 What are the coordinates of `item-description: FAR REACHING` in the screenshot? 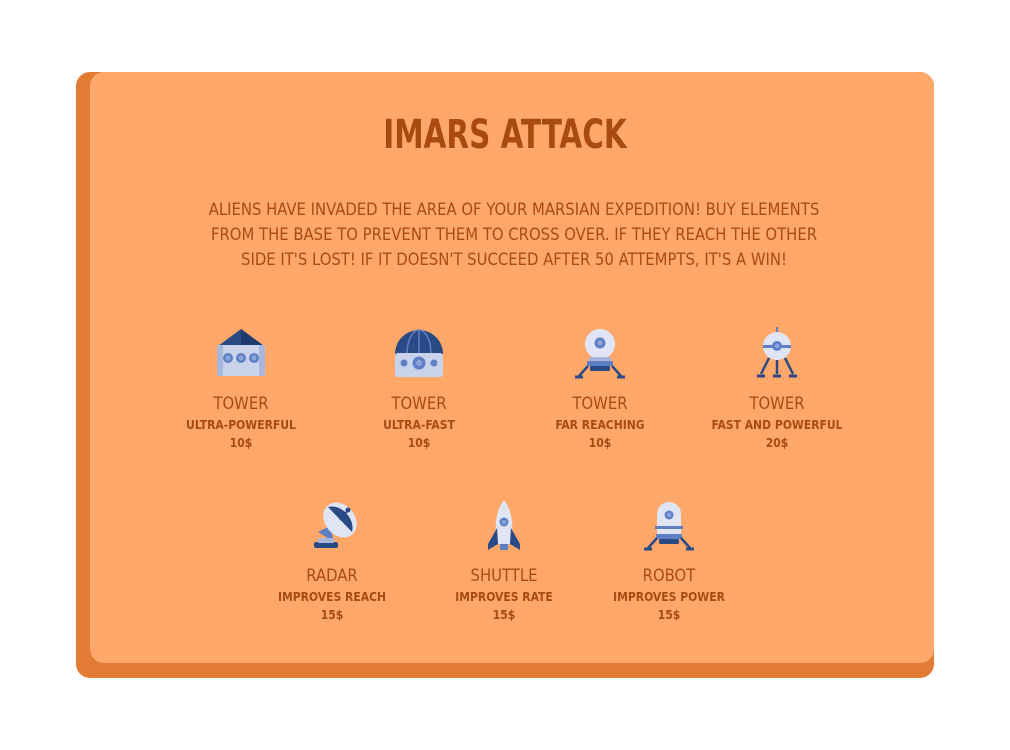 It's located at (600, 425).